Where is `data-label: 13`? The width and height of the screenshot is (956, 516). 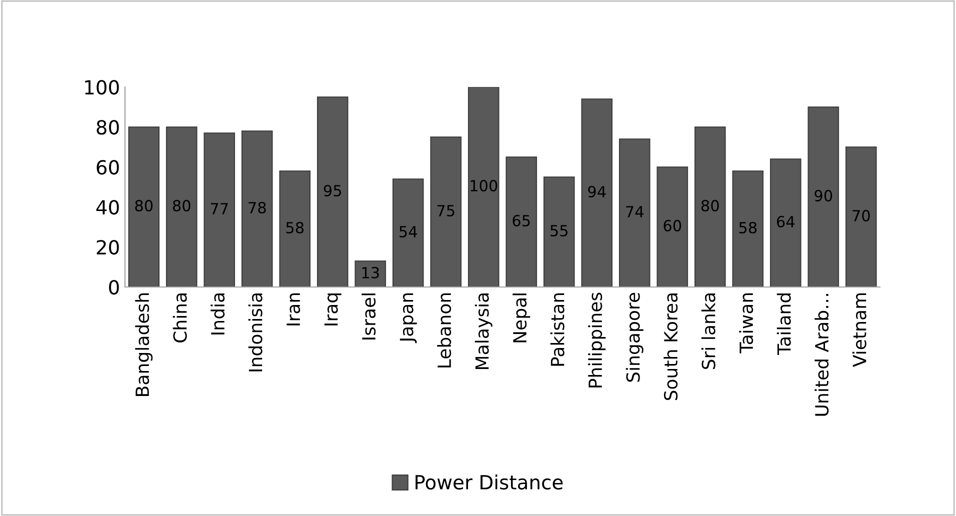 data-label: 13 is located at coordinates (370, 272).